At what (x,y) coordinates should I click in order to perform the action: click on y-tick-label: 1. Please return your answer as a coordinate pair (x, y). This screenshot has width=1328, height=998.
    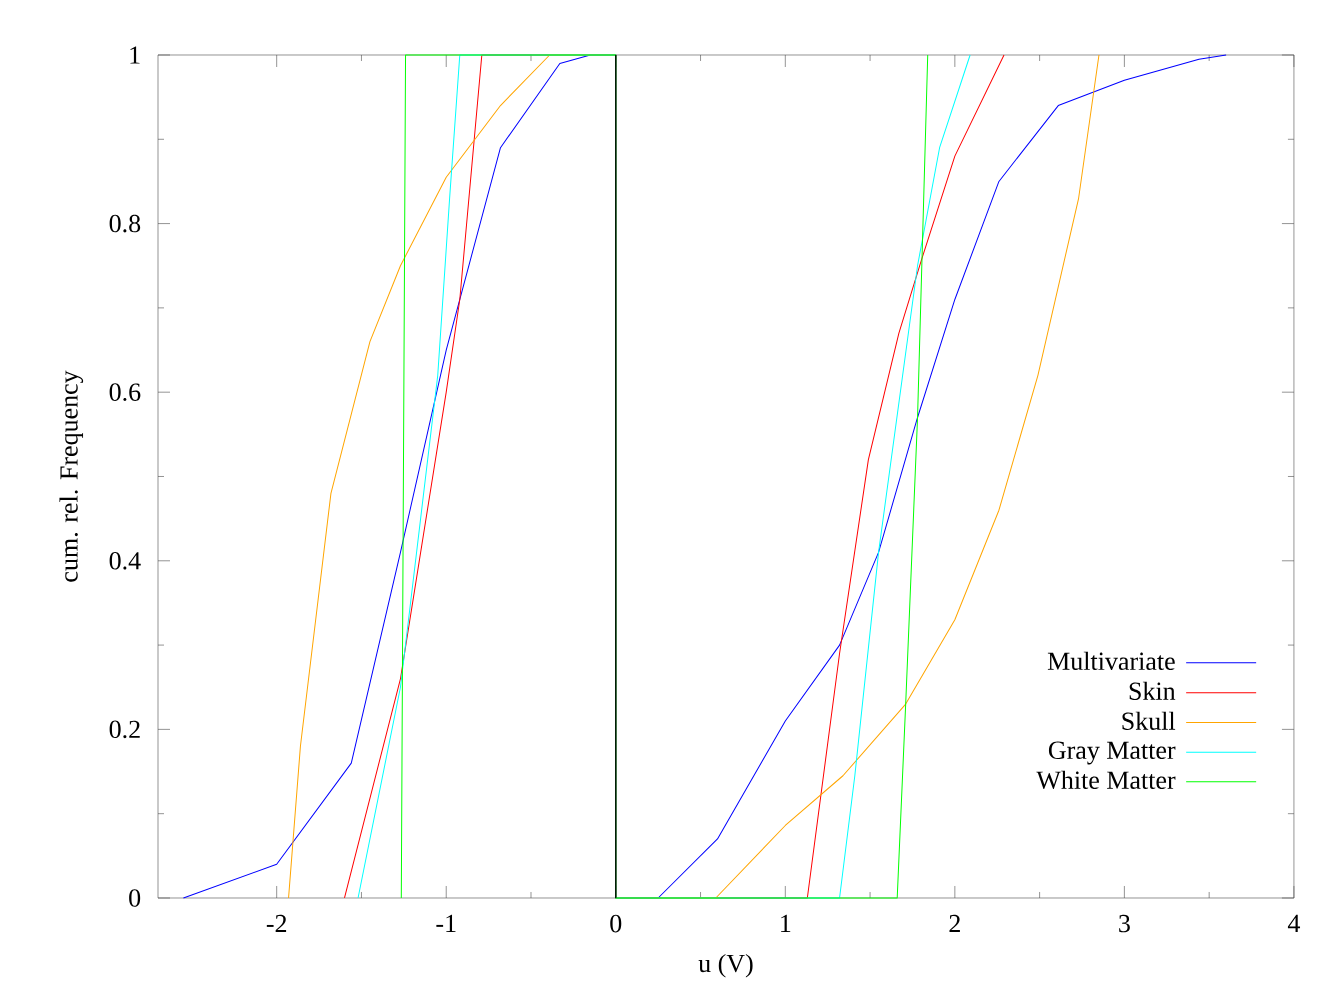
    Looking at the image, I should click on (135, 55).